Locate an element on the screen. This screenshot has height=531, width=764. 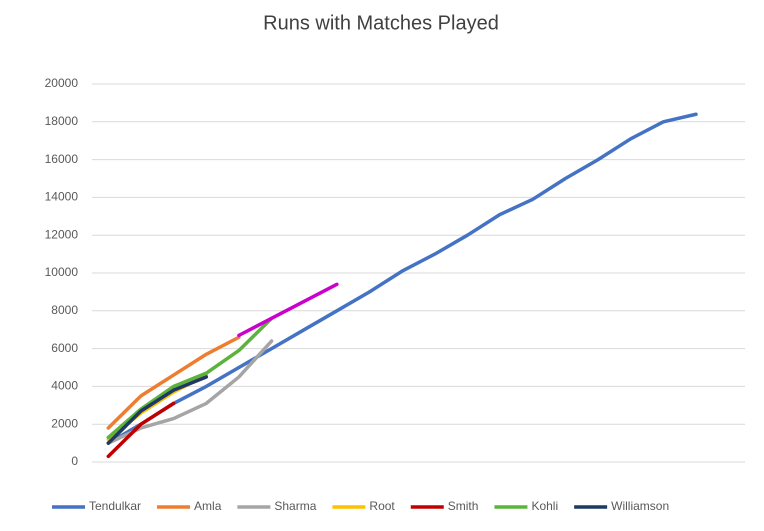
legend-label: Williamson is located at coordinates (640, 506).